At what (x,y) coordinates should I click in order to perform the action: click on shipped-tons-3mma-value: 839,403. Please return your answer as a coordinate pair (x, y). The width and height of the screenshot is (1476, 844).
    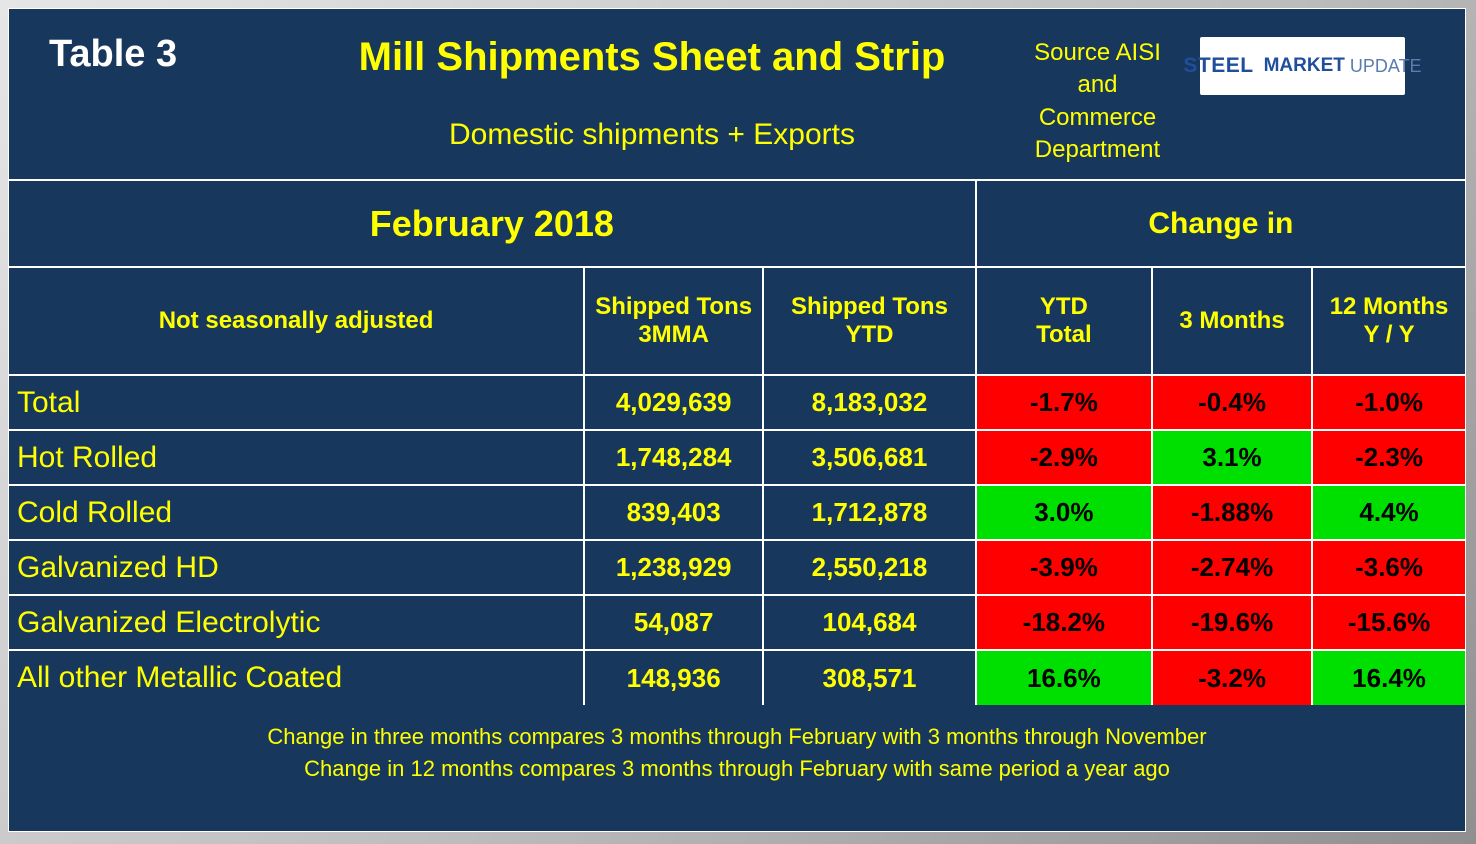
    Looking at the image, I should click on (674, 512).